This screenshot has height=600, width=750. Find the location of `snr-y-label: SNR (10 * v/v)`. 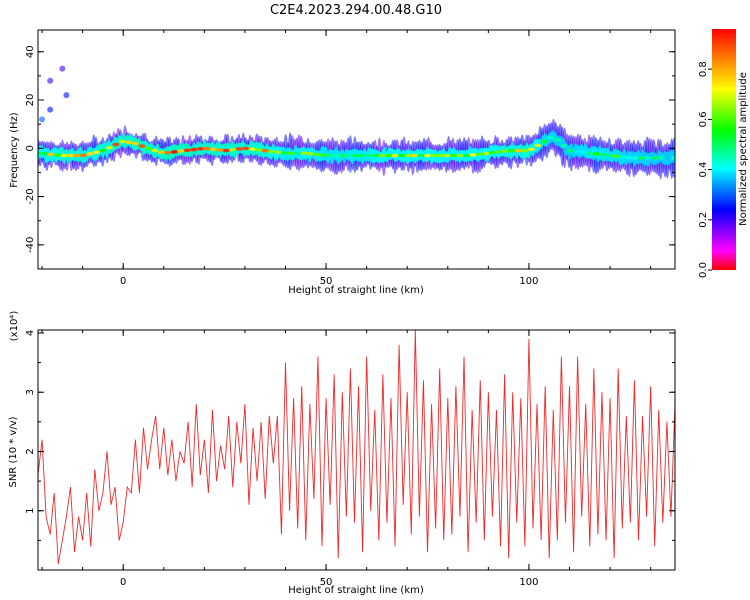

snr-y-label: SNR (10 * v/v) is located at coordinates (13, 451).